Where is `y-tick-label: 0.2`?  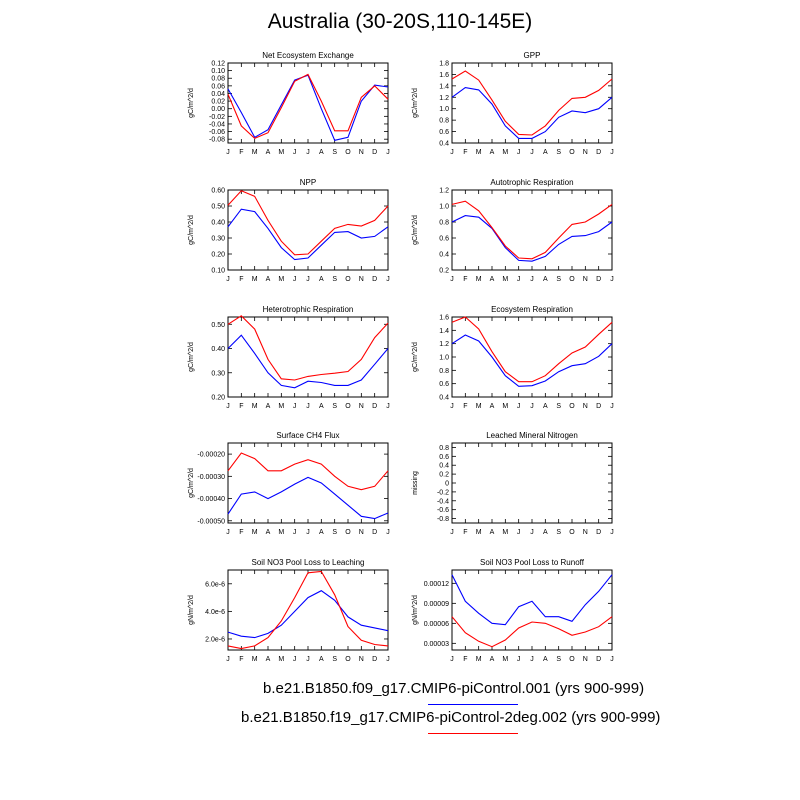 y-tick-label: 0.2 is located at coordinates (444, 475).